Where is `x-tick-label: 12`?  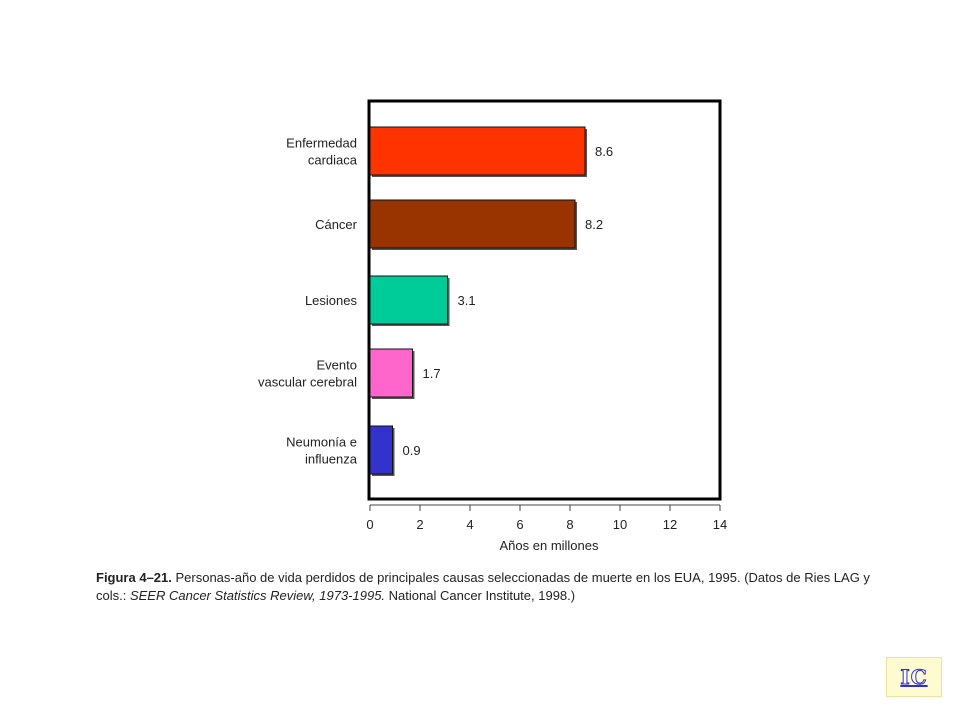
x-tick-label: 12 is located at coordinates (670, 524).